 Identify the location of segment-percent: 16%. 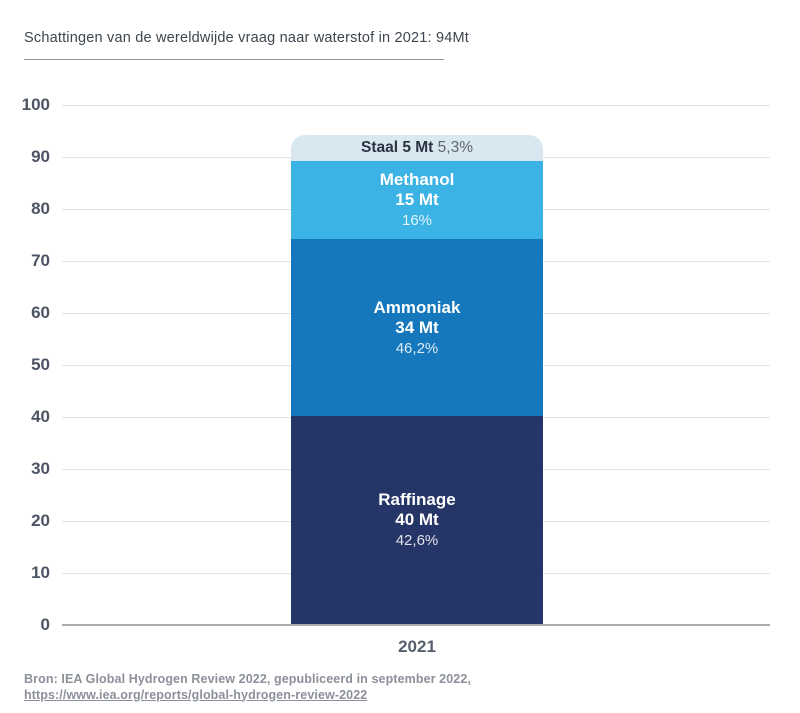
(417, 221).